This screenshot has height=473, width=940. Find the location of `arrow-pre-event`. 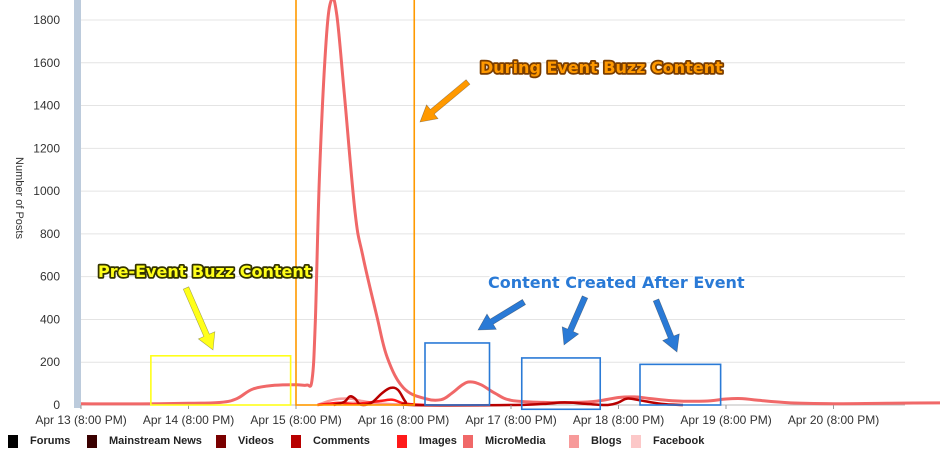

arrow-pre-event is located at coordinates (199, 318).